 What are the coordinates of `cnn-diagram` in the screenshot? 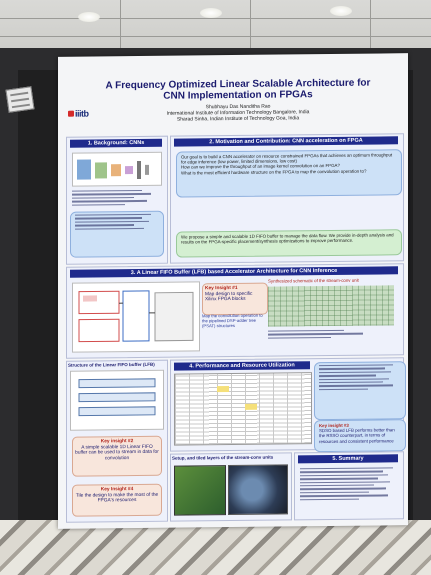 It's located at (117, 169).